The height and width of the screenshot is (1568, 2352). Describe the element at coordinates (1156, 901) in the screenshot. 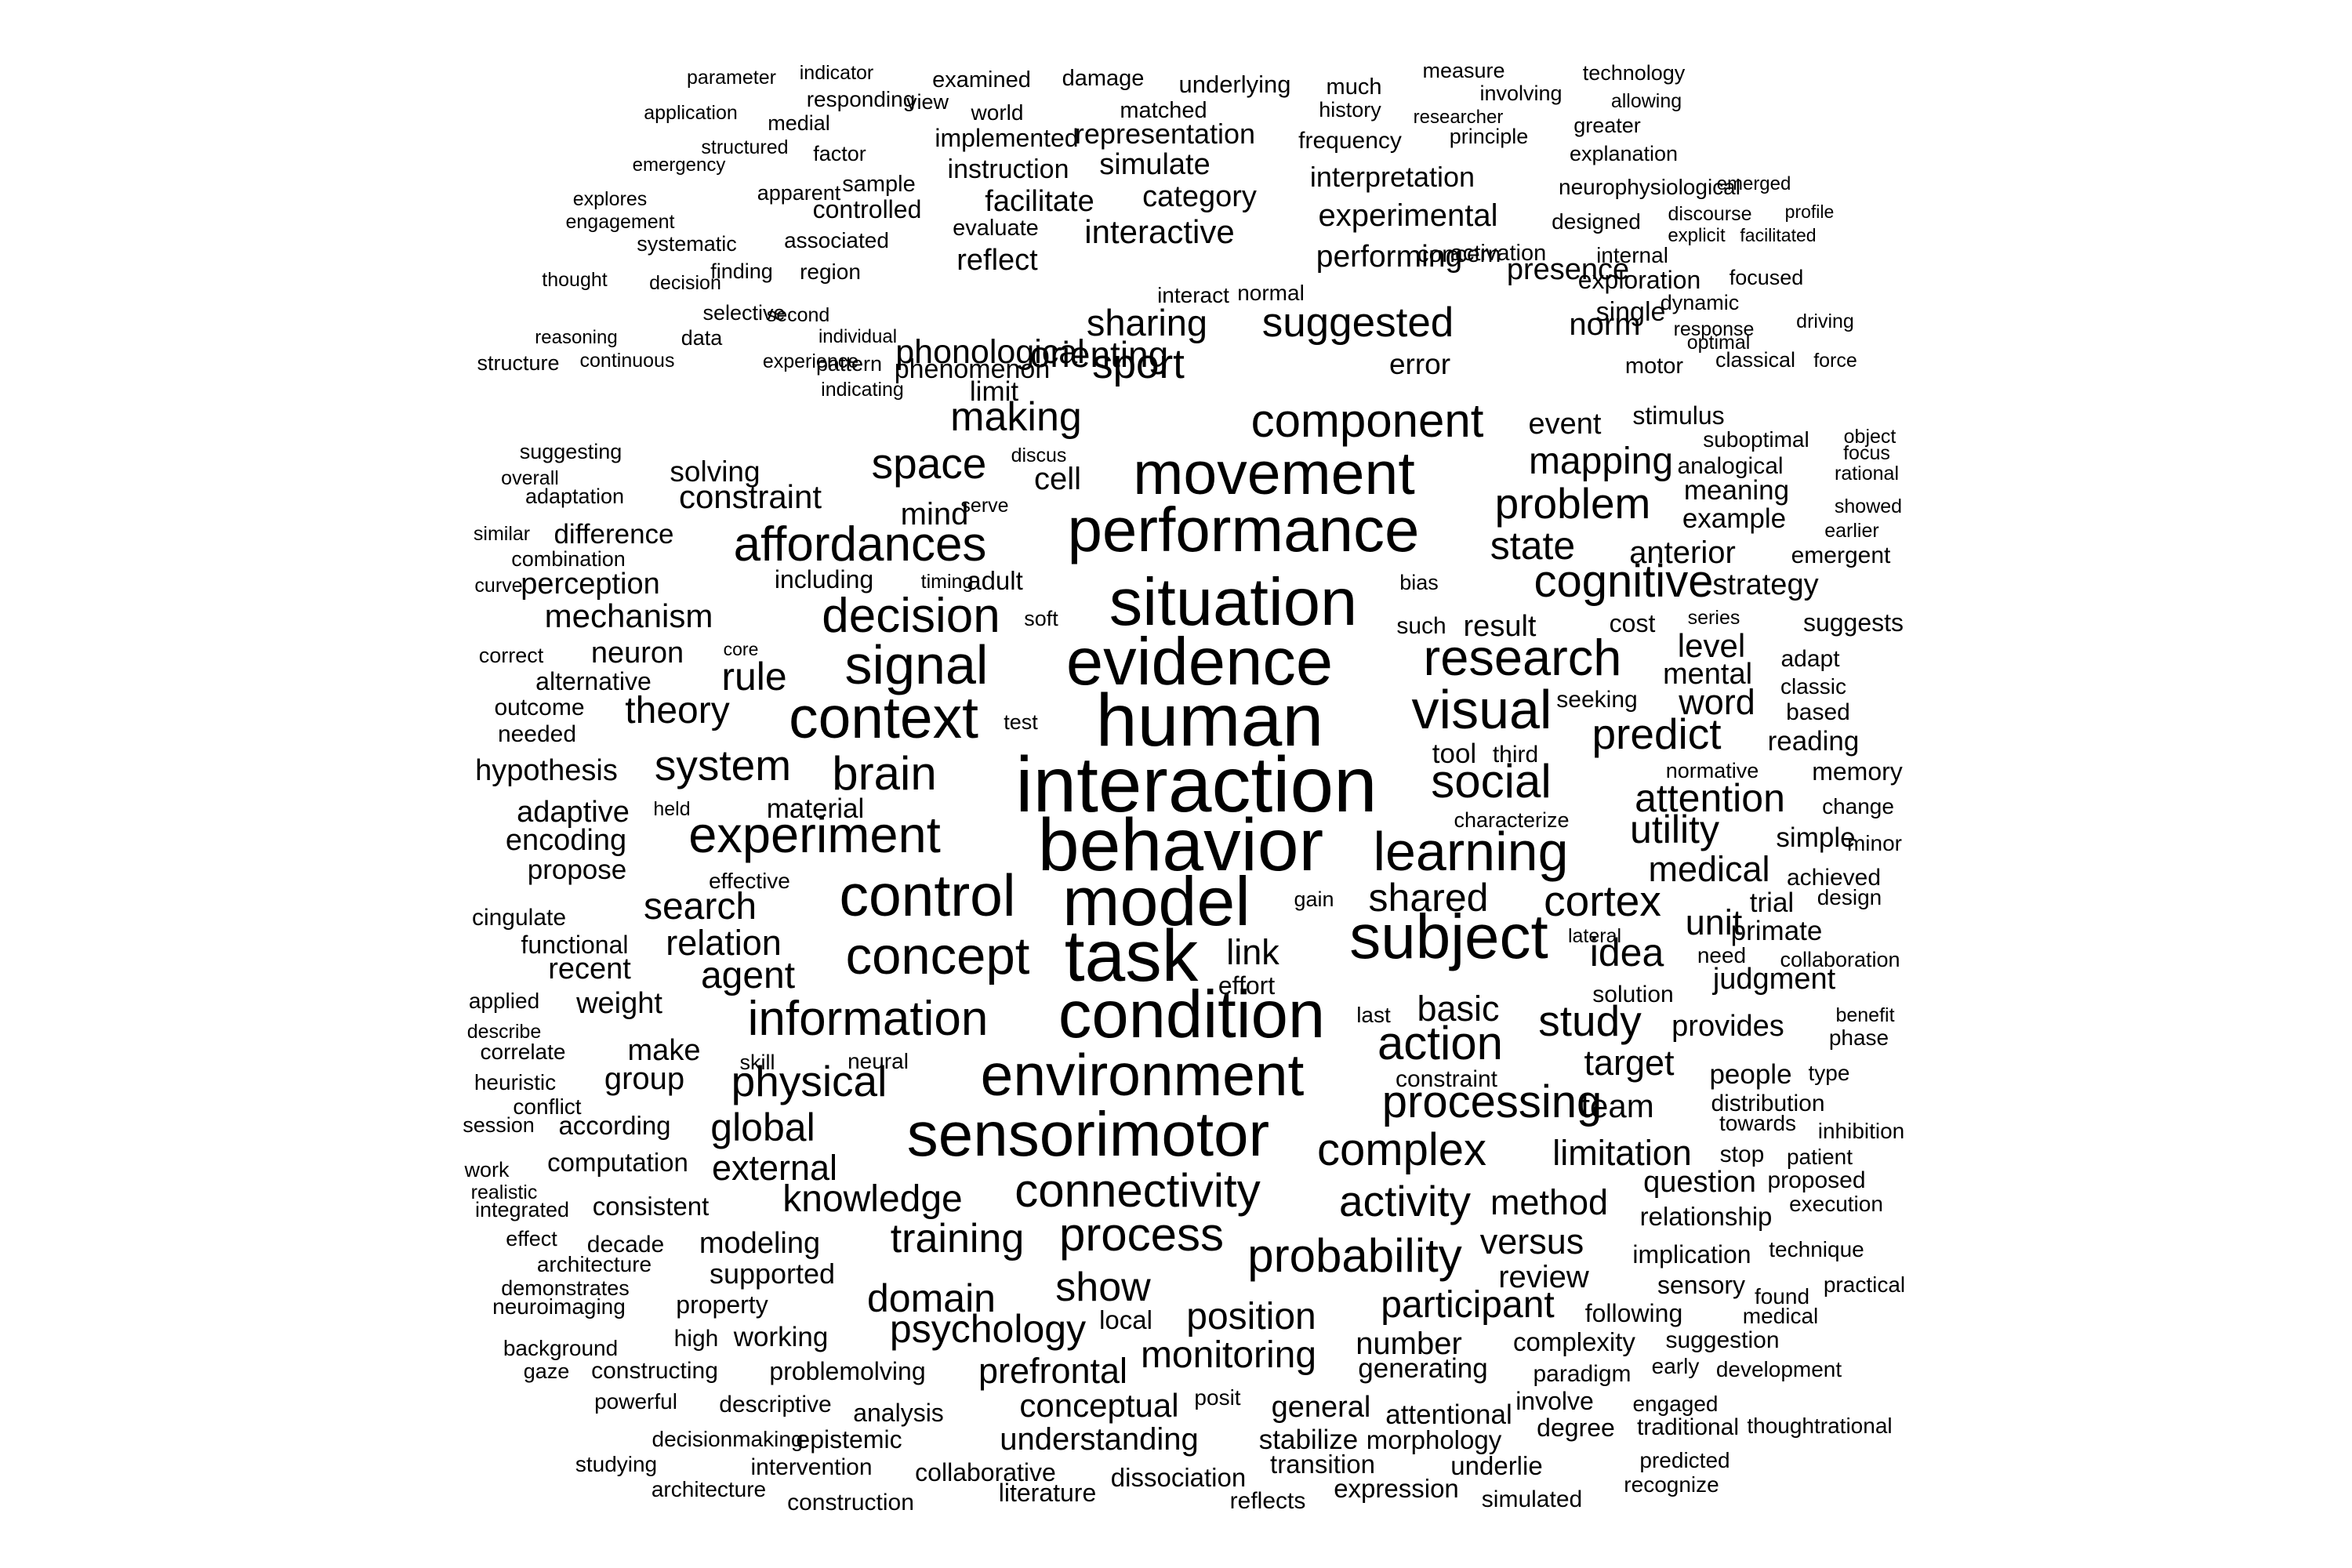

I see `word-model: model` at that location.